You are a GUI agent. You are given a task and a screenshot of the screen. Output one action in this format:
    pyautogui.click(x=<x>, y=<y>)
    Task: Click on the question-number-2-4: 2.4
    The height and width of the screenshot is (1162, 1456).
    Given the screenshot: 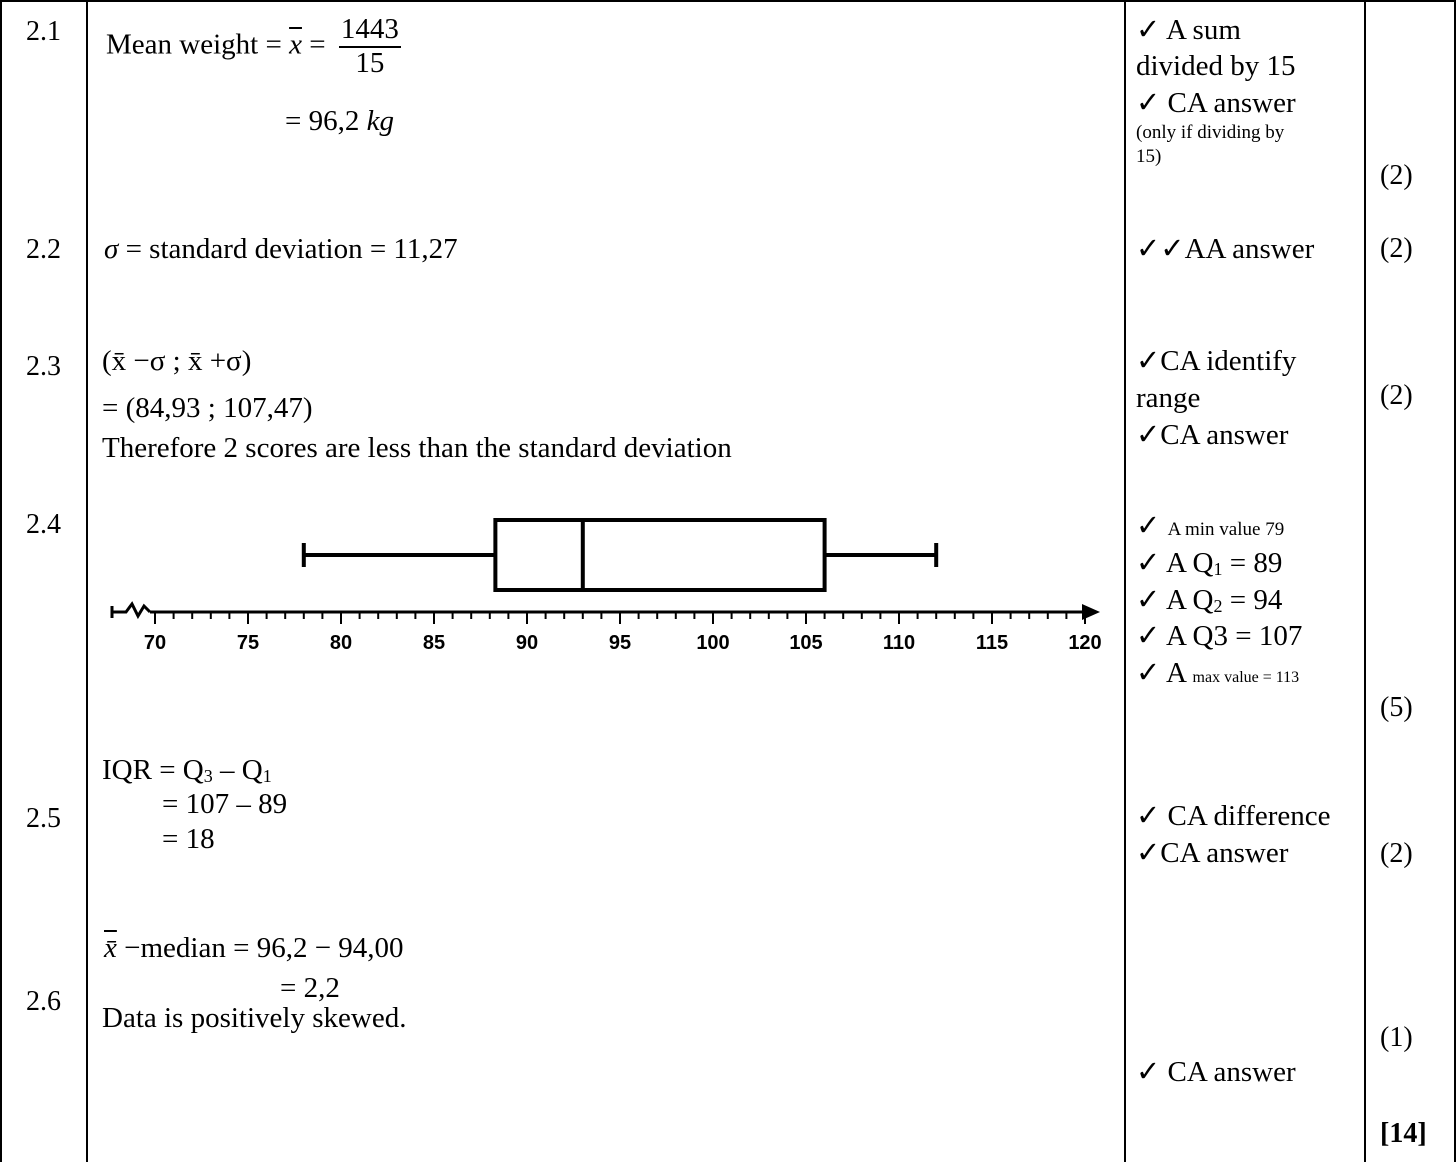 What is the action you would take?
    pyautogui.click(x=43, y=524)
    